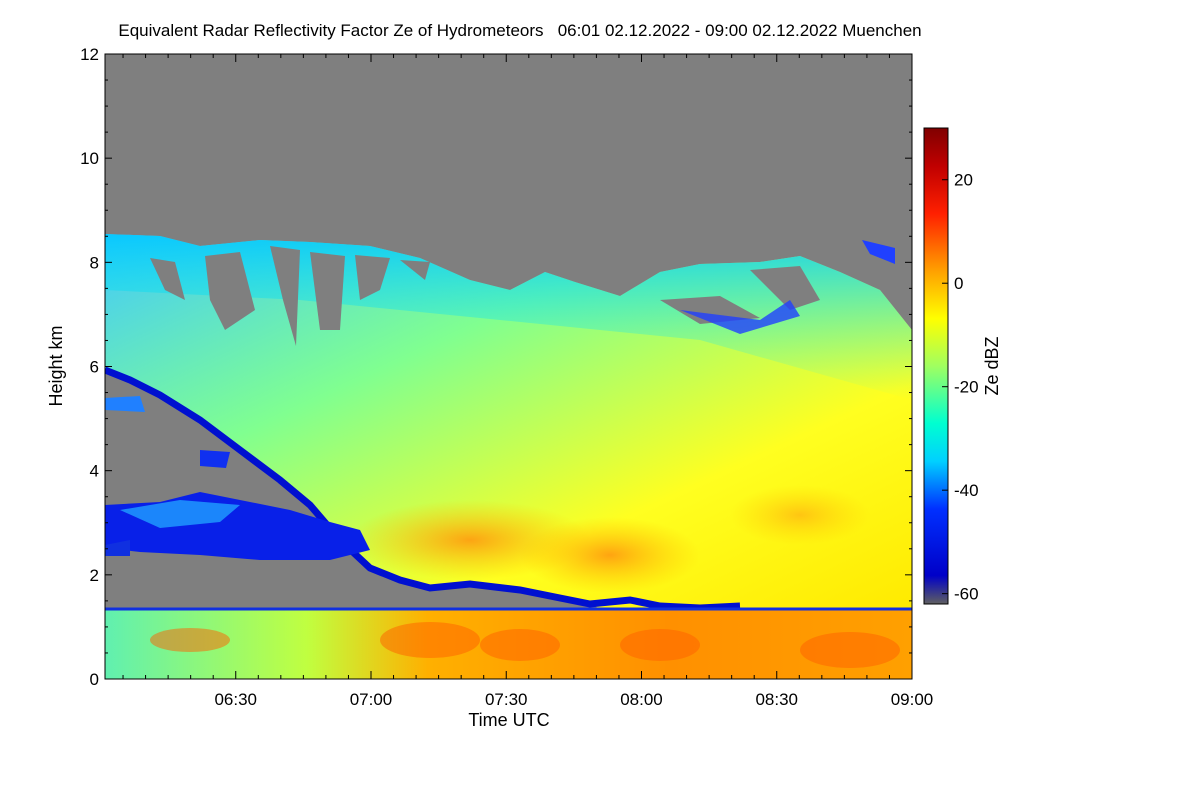 The height and width of the screenshot is (800, 1200). What do you see at coordinates (966, 387) in the screenshot?
I see `colorbar-tick-label: -20` at bounding box center [966, 387].